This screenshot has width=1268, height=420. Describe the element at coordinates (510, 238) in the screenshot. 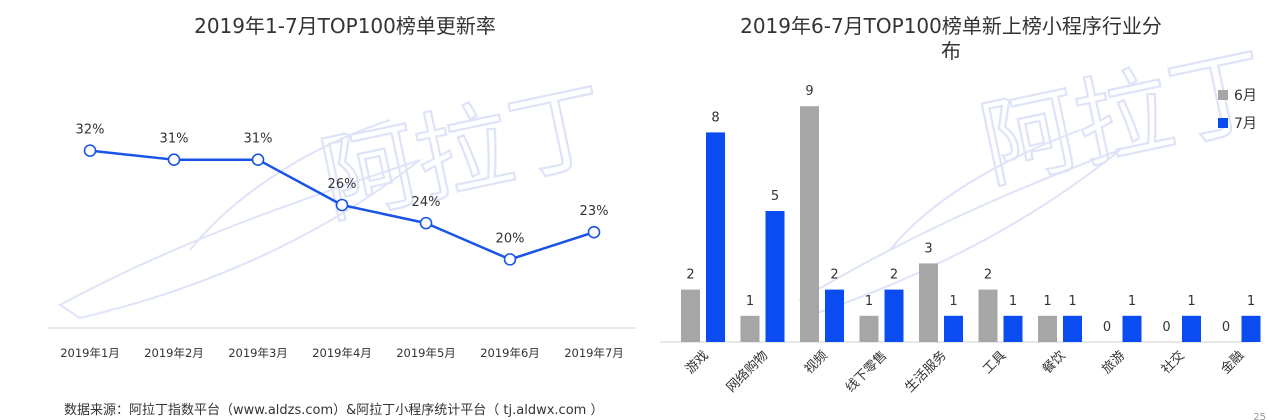

I see `line-data-label: 20%` at that location.